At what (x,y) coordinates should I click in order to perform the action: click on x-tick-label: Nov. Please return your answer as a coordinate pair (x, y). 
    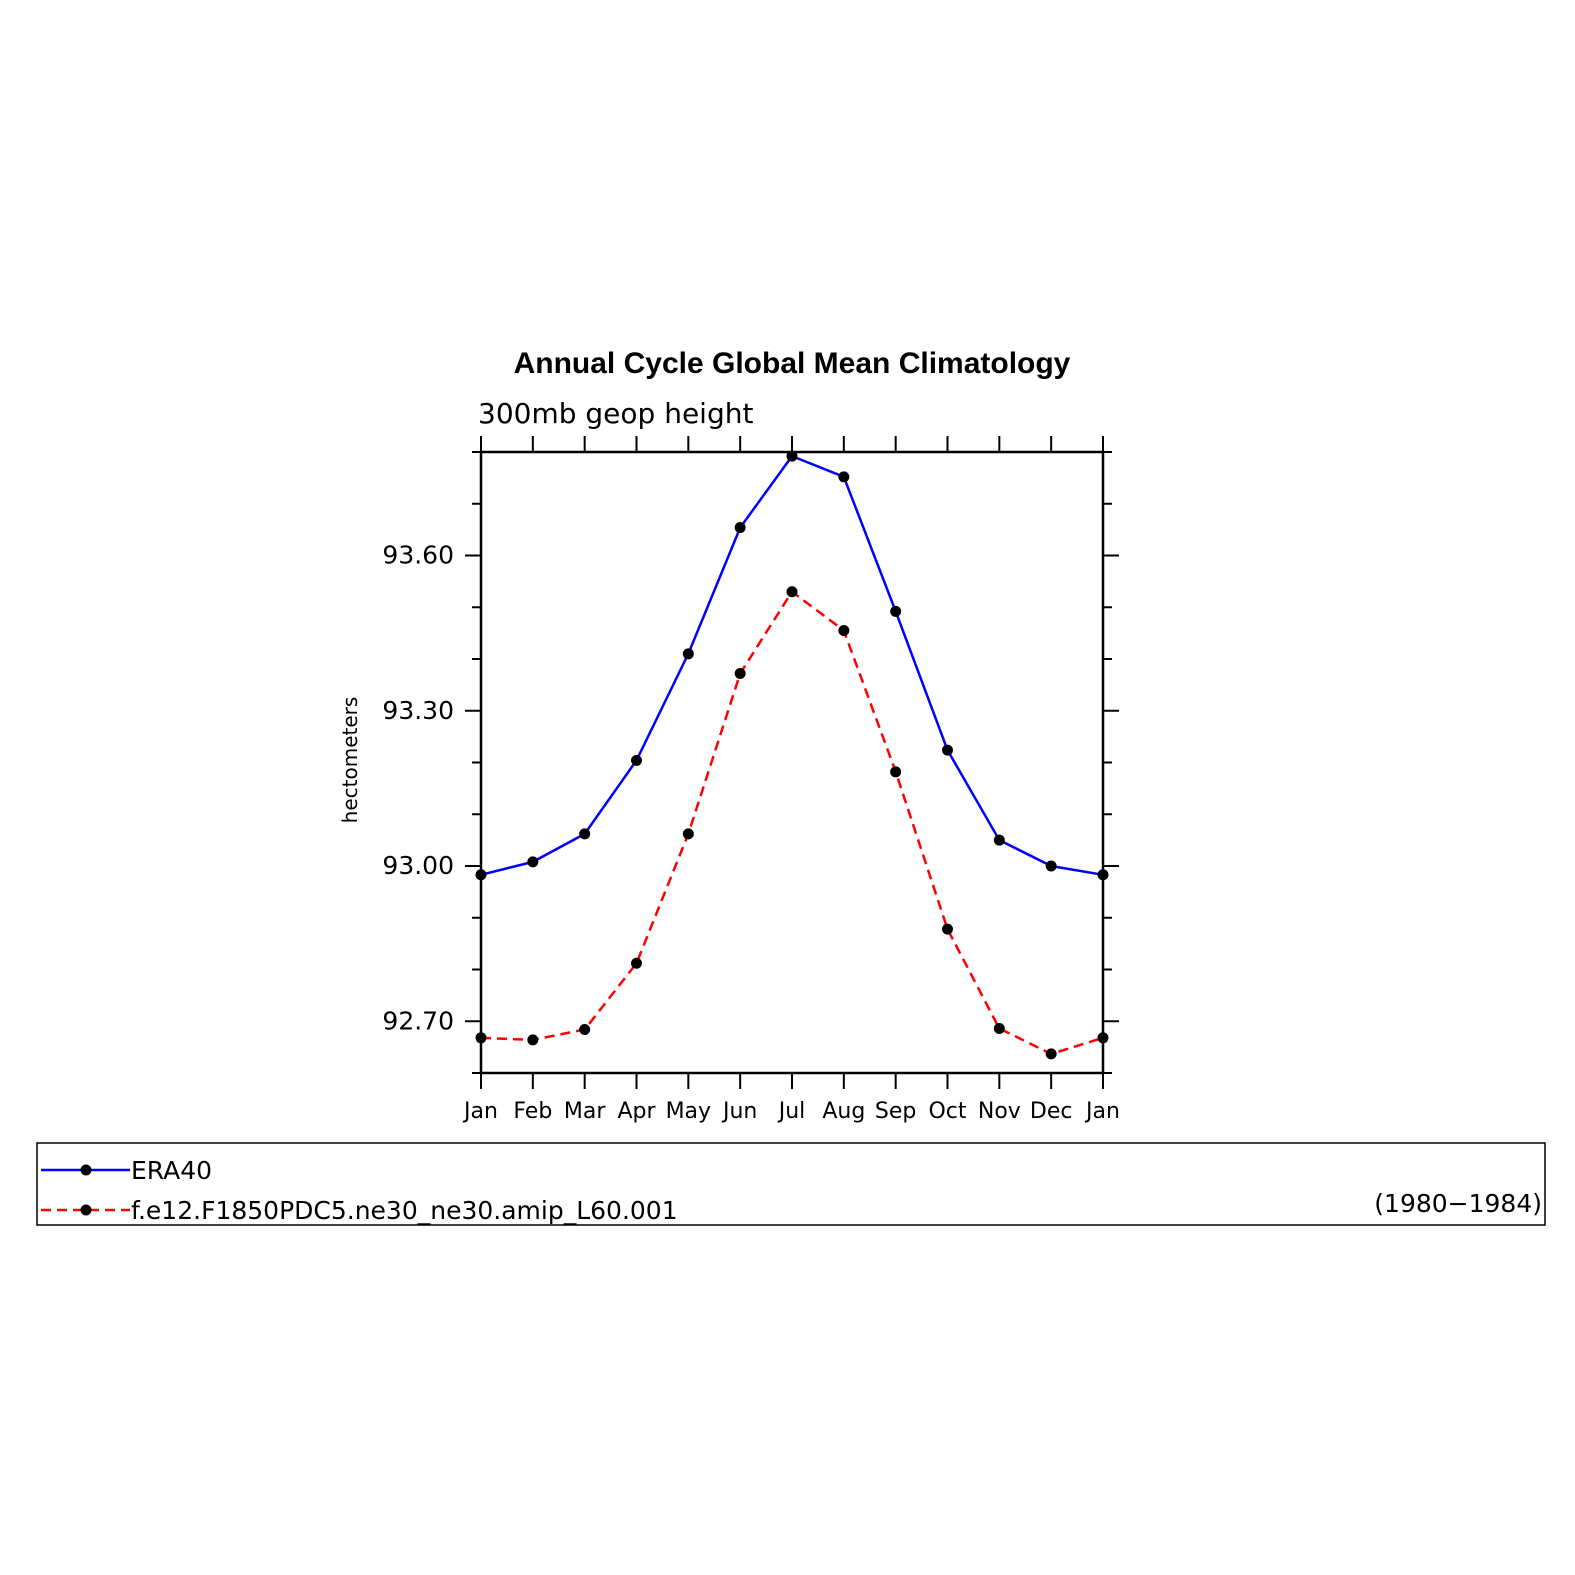
    Looking at the image, I should click on (999, 1111).